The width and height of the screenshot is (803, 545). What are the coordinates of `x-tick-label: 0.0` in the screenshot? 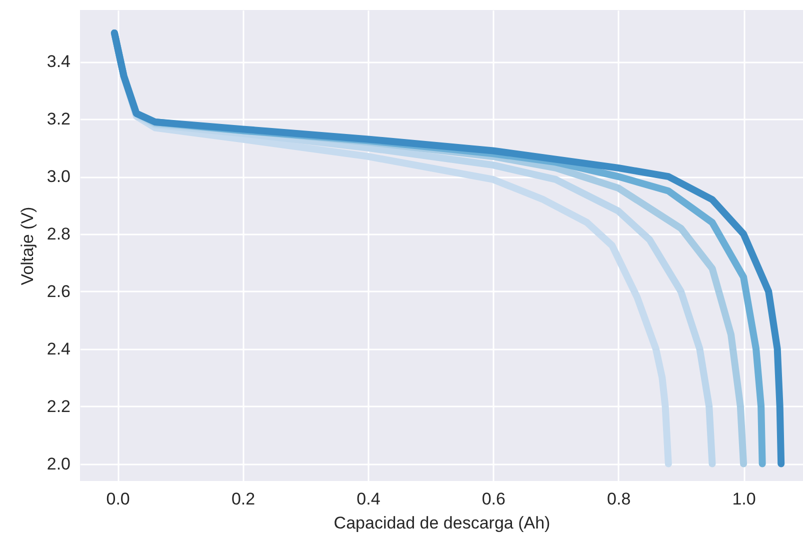 It's located at (118, 499).